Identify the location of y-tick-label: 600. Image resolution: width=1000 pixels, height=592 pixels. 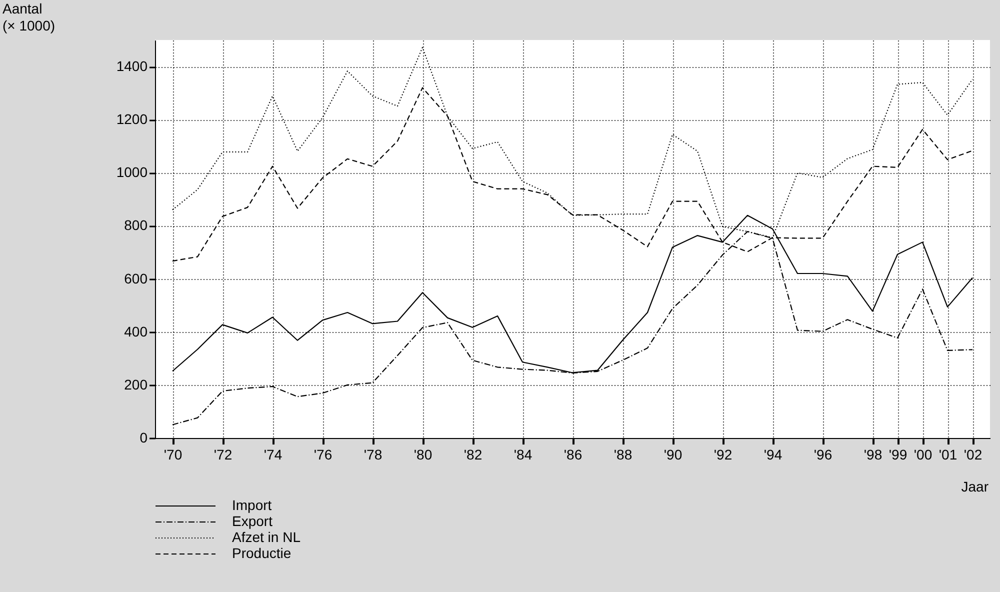
(136, 278).